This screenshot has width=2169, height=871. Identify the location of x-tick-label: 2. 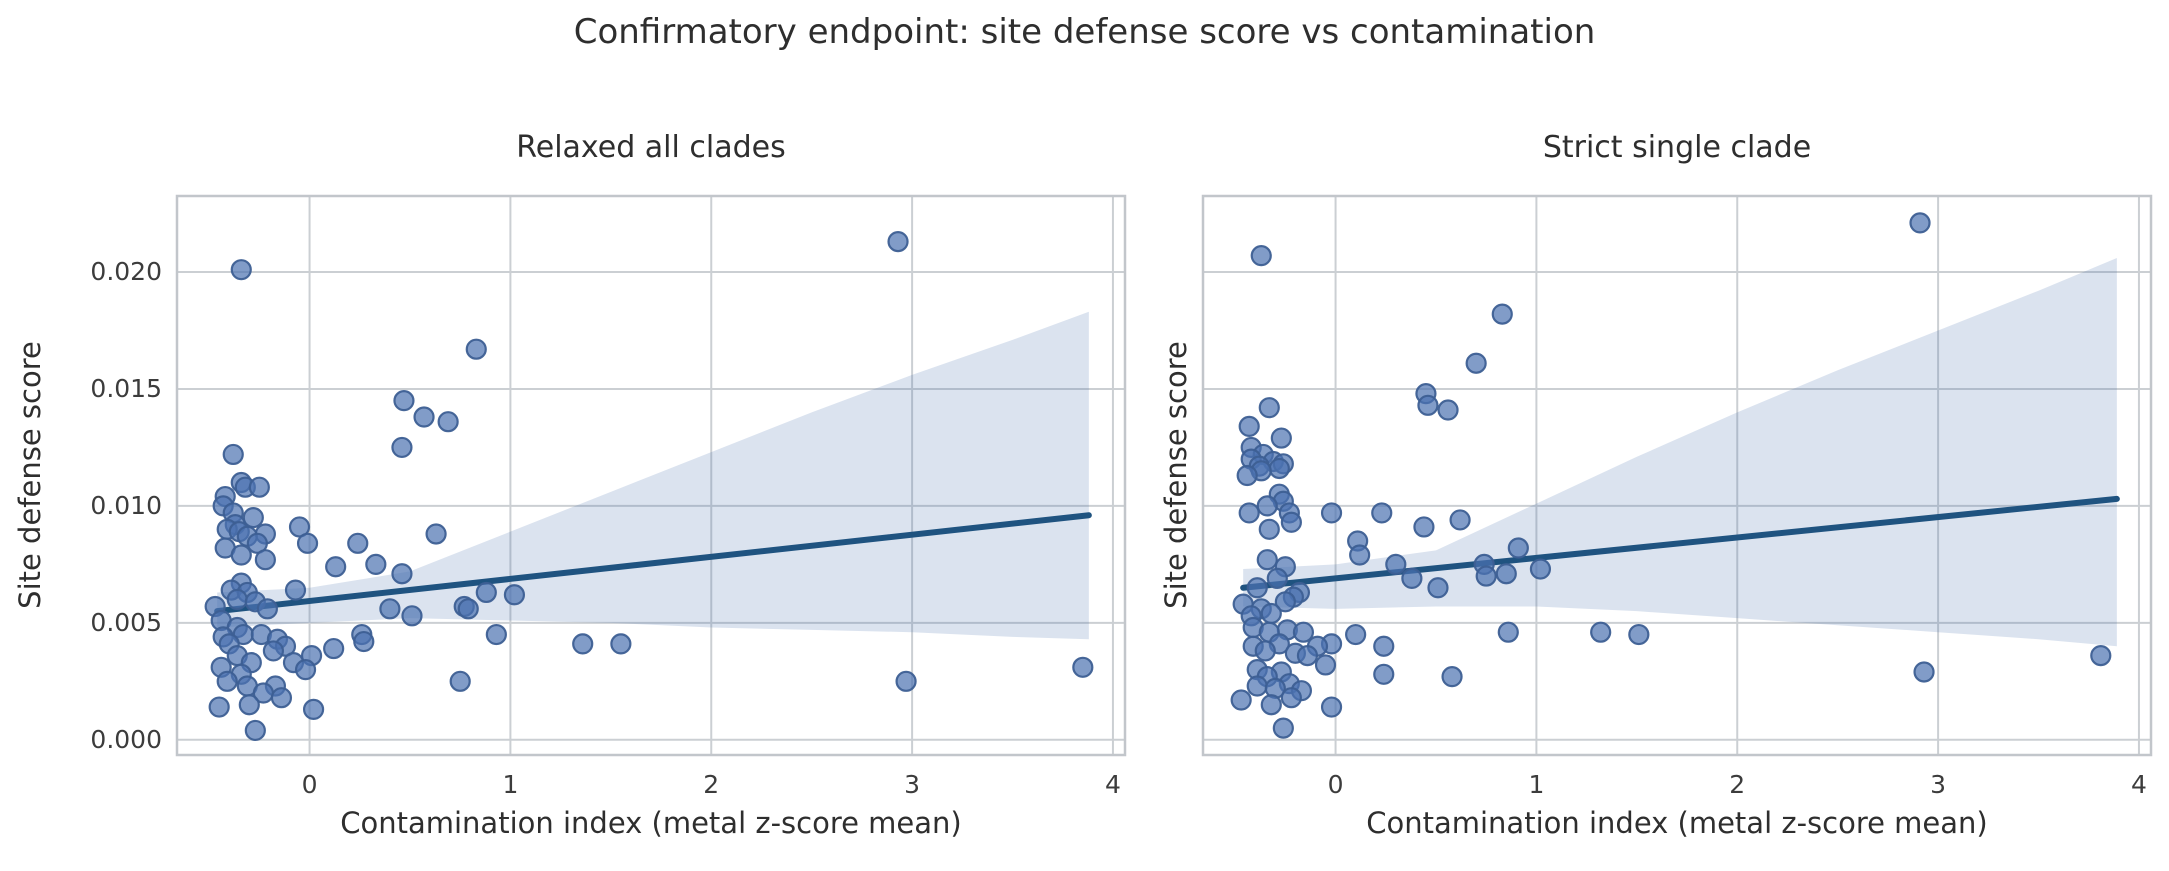
(711, 784).